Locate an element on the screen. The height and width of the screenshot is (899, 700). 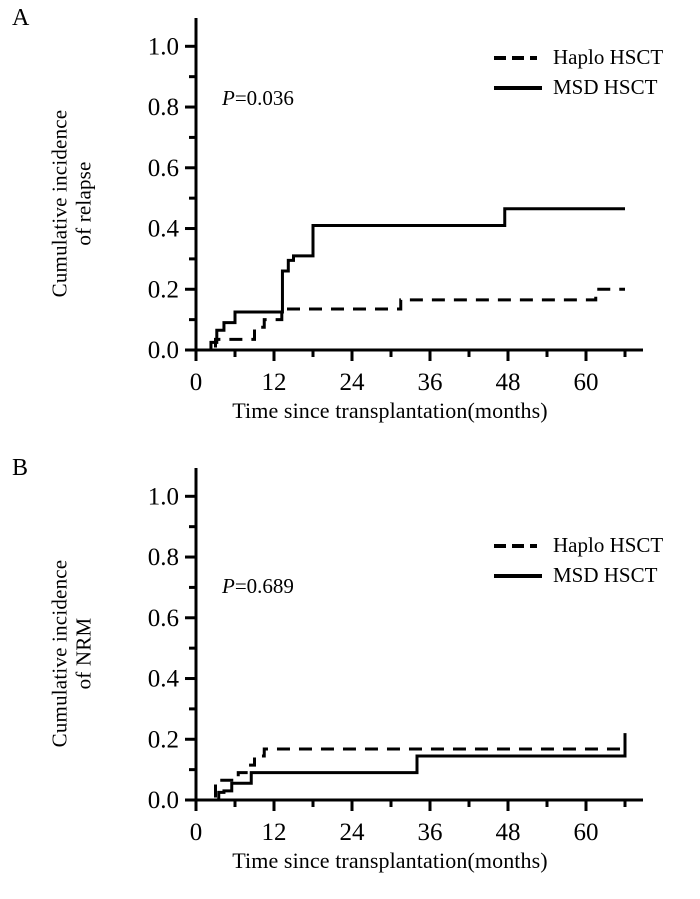
panel-b-legend-item-msd: MSD HSCT is located at coordinates (577, 575).